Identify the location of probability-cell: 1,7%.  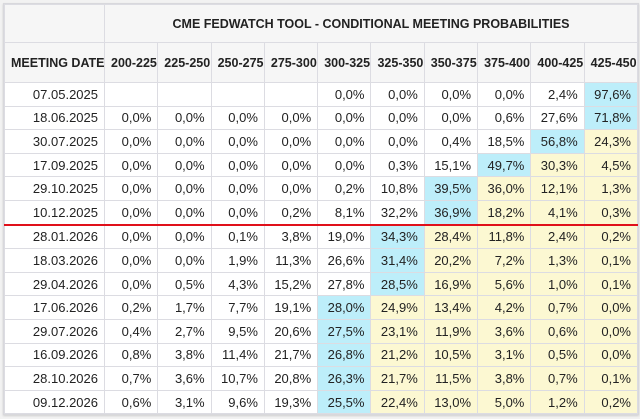
(184, 307).